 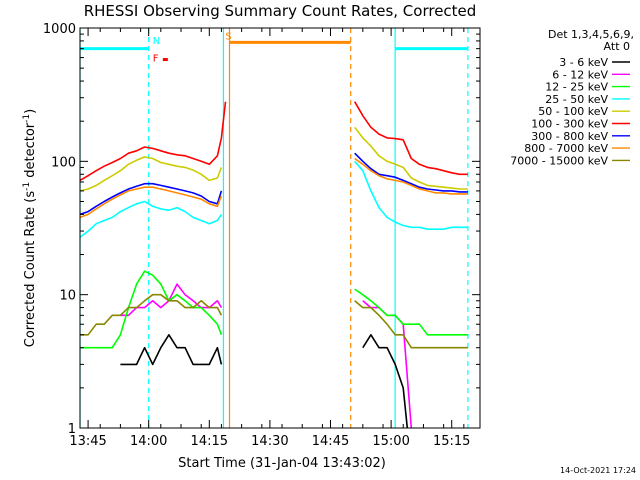 What do you see at coordinates (576, 87) in the screenshot?
I see `legend-label-2: 12 - 25 keV` at bounding box center [576, 87].